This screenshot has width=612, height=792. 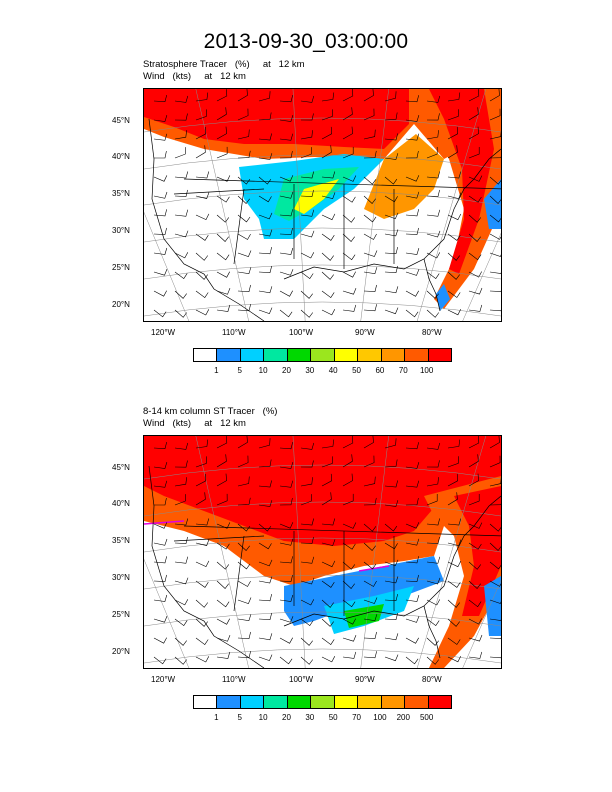 I want to click on coastlines, so click(x=324, y=219).